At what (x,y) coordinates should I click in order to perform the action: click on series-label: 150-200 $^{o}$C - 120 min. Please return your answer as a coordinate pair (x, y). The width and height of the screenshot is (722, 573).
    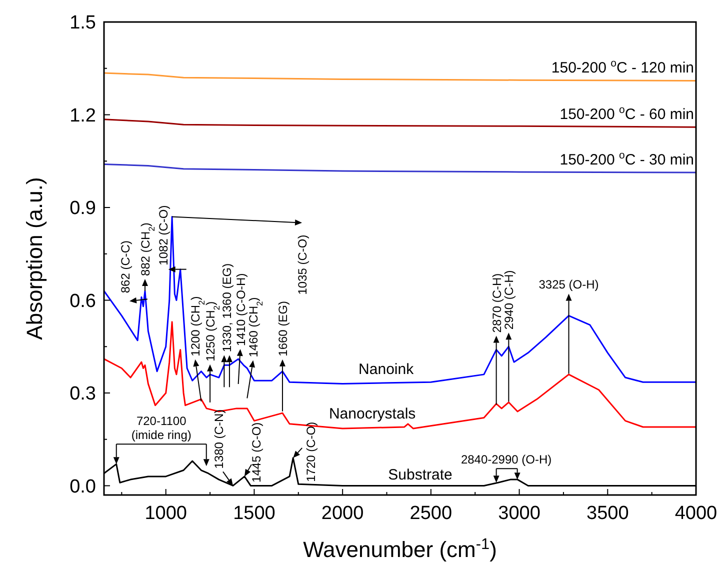
    Looking at the image, I should click on (622, 67).